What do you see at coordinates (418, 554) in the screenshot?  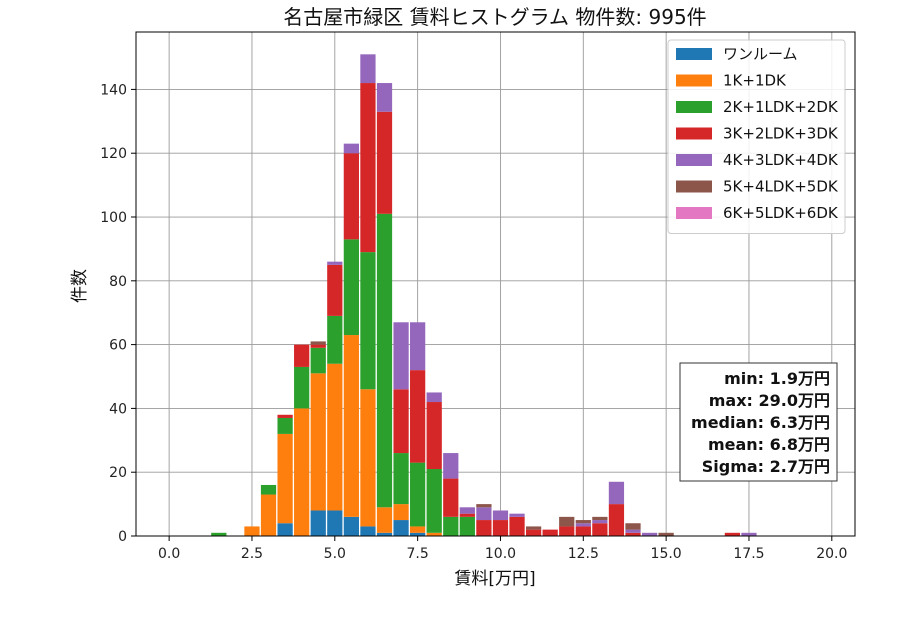 I see `x-tick-label: 7.5` at bounding box center [418, 554].